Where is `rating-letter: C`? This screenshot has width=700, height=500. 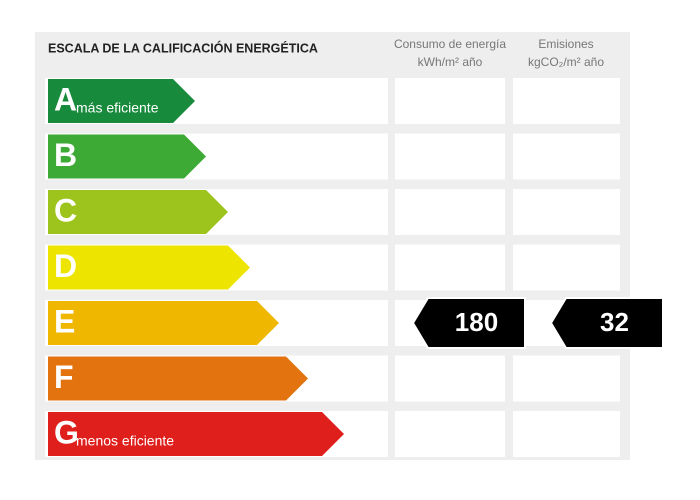
rating-letter: C is located at coordinates (65, 210).